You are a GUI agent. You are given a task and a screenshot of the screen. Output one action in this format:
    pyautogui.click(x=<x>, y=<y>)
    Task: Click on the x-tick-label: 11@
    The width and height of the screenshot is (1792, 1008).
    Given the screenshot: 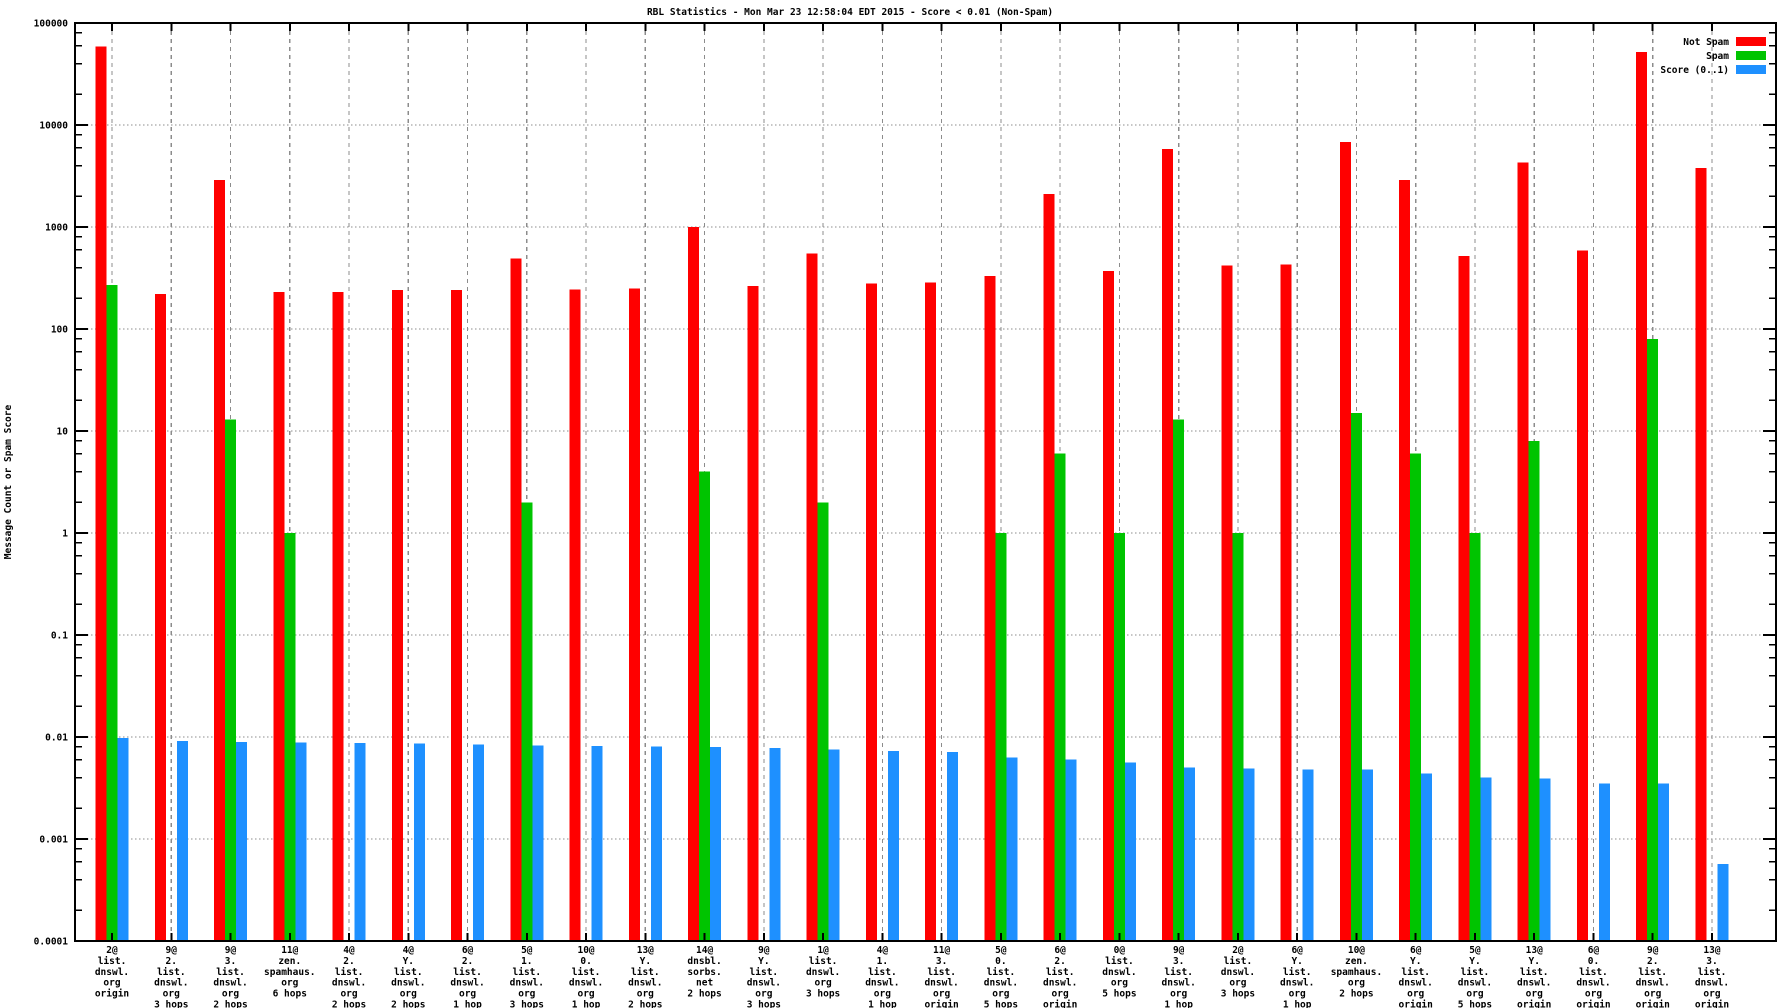 What is the action you would take?
    pyautogui.click(x=941, y=950)
    